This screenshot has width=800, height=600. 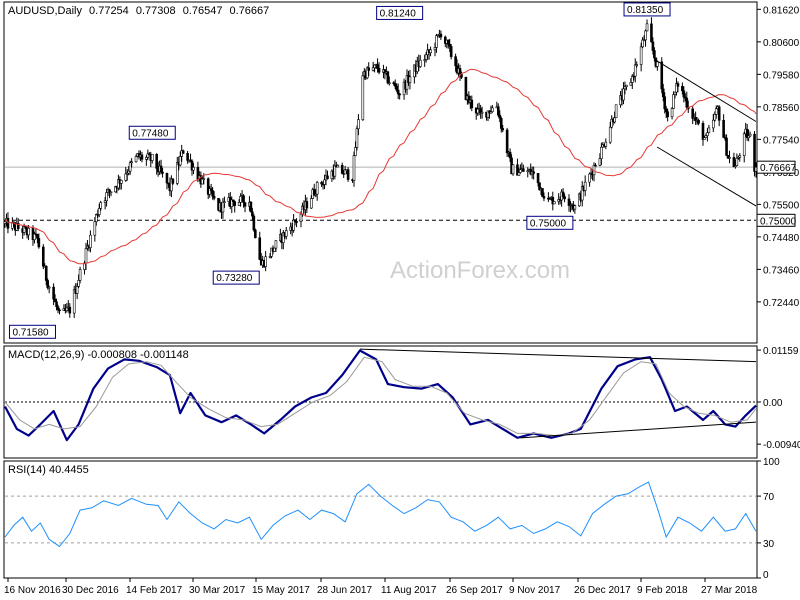 I want to click on price-y-tick-label: 0.81620, so click(x=781, y=10).